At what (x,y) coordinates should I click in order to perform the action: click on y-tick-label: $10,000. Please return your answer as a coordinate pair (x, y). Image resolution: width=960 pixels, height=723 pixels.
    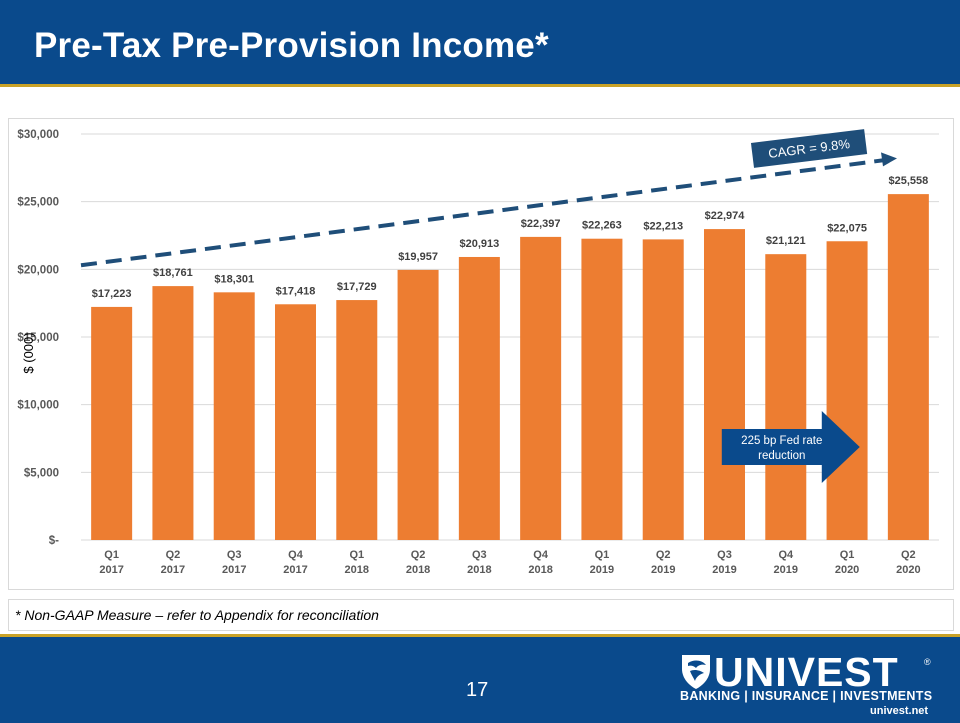
    Looking at the image, I should click on (38, 406).